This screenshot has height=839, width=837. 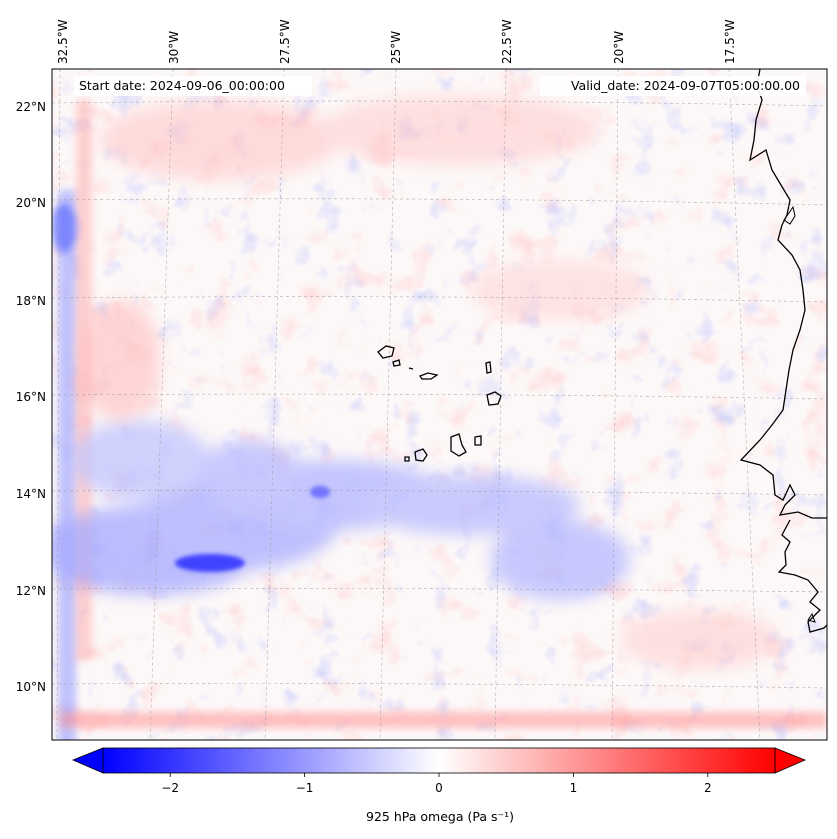 What do you see at coordinates (730, 41) in the screenshot?
I see `lon-label: 17.5°W` at bounding box center [730, 41].